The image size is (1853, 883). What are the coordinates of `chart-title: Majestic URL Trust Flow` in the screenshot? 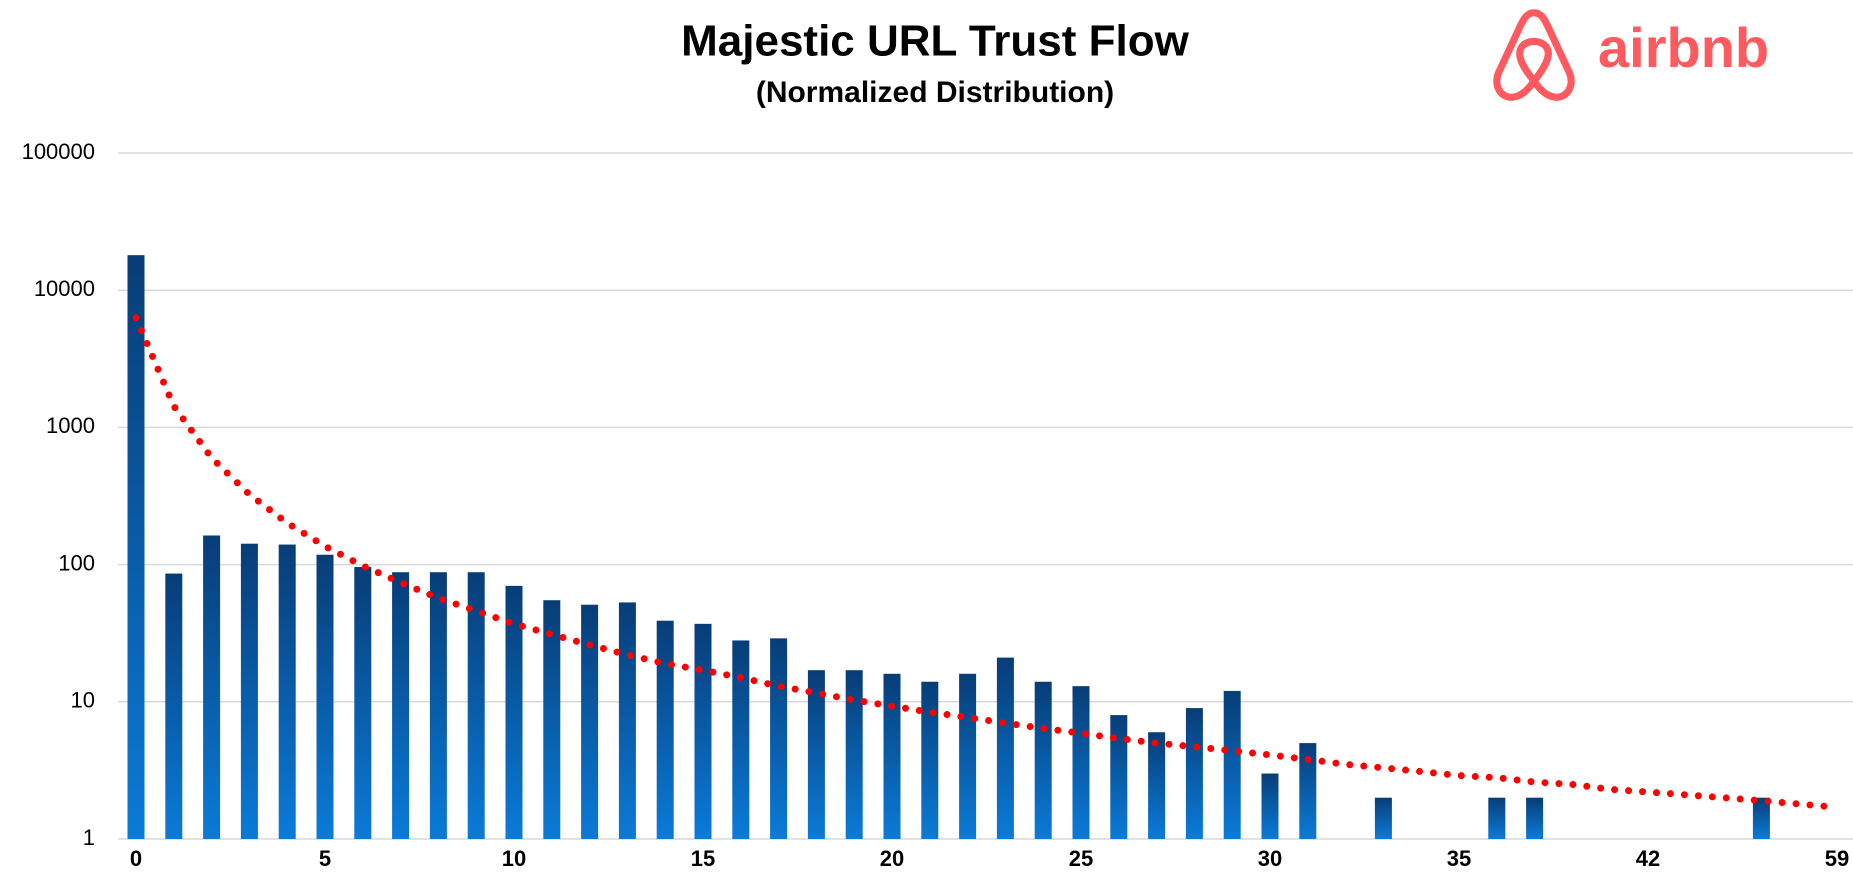 It's located at (935, 41).